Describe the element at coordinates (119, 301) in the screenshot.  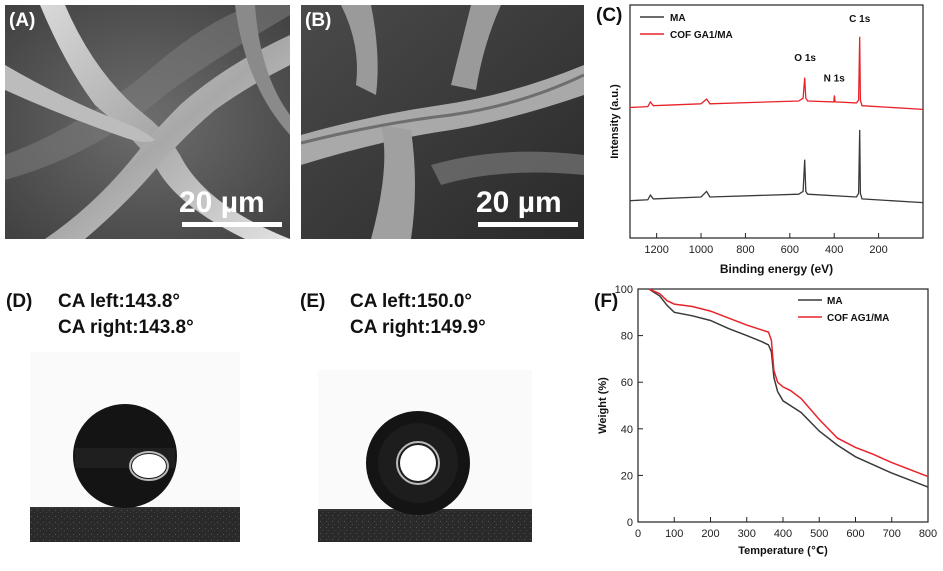
I see `ca-left-d: CA left:143.8°` at that location.